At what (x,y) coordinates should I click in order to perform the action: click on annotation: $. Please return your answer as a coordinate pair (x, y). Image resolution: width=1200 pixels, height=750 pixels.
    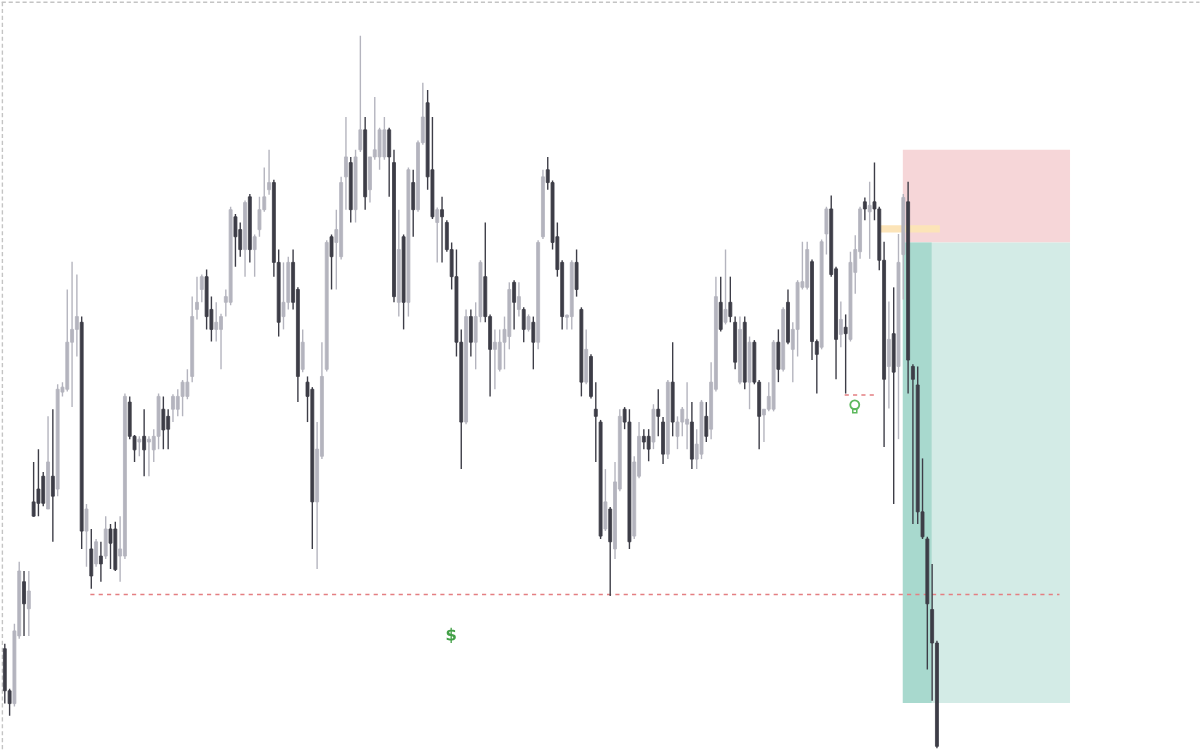
    Looking at the image, I should click on (451, 635).